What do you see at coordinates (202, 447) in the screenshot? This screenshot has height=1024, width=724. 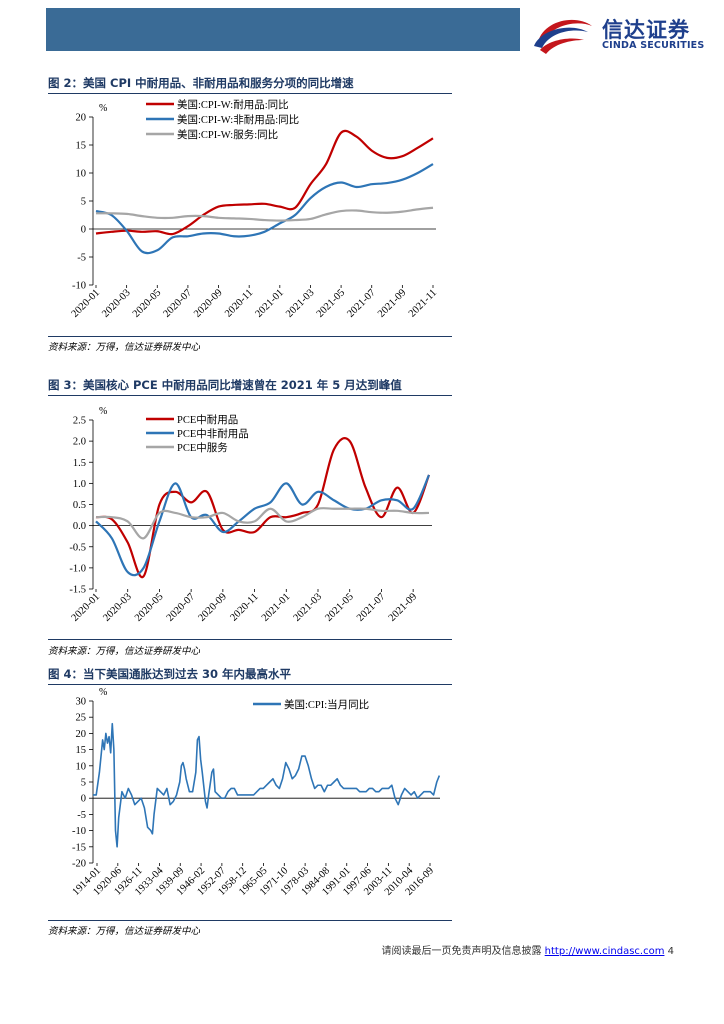 I see `fig3-legend-label-3: PCE中服务` at bounding box center [202, 447].